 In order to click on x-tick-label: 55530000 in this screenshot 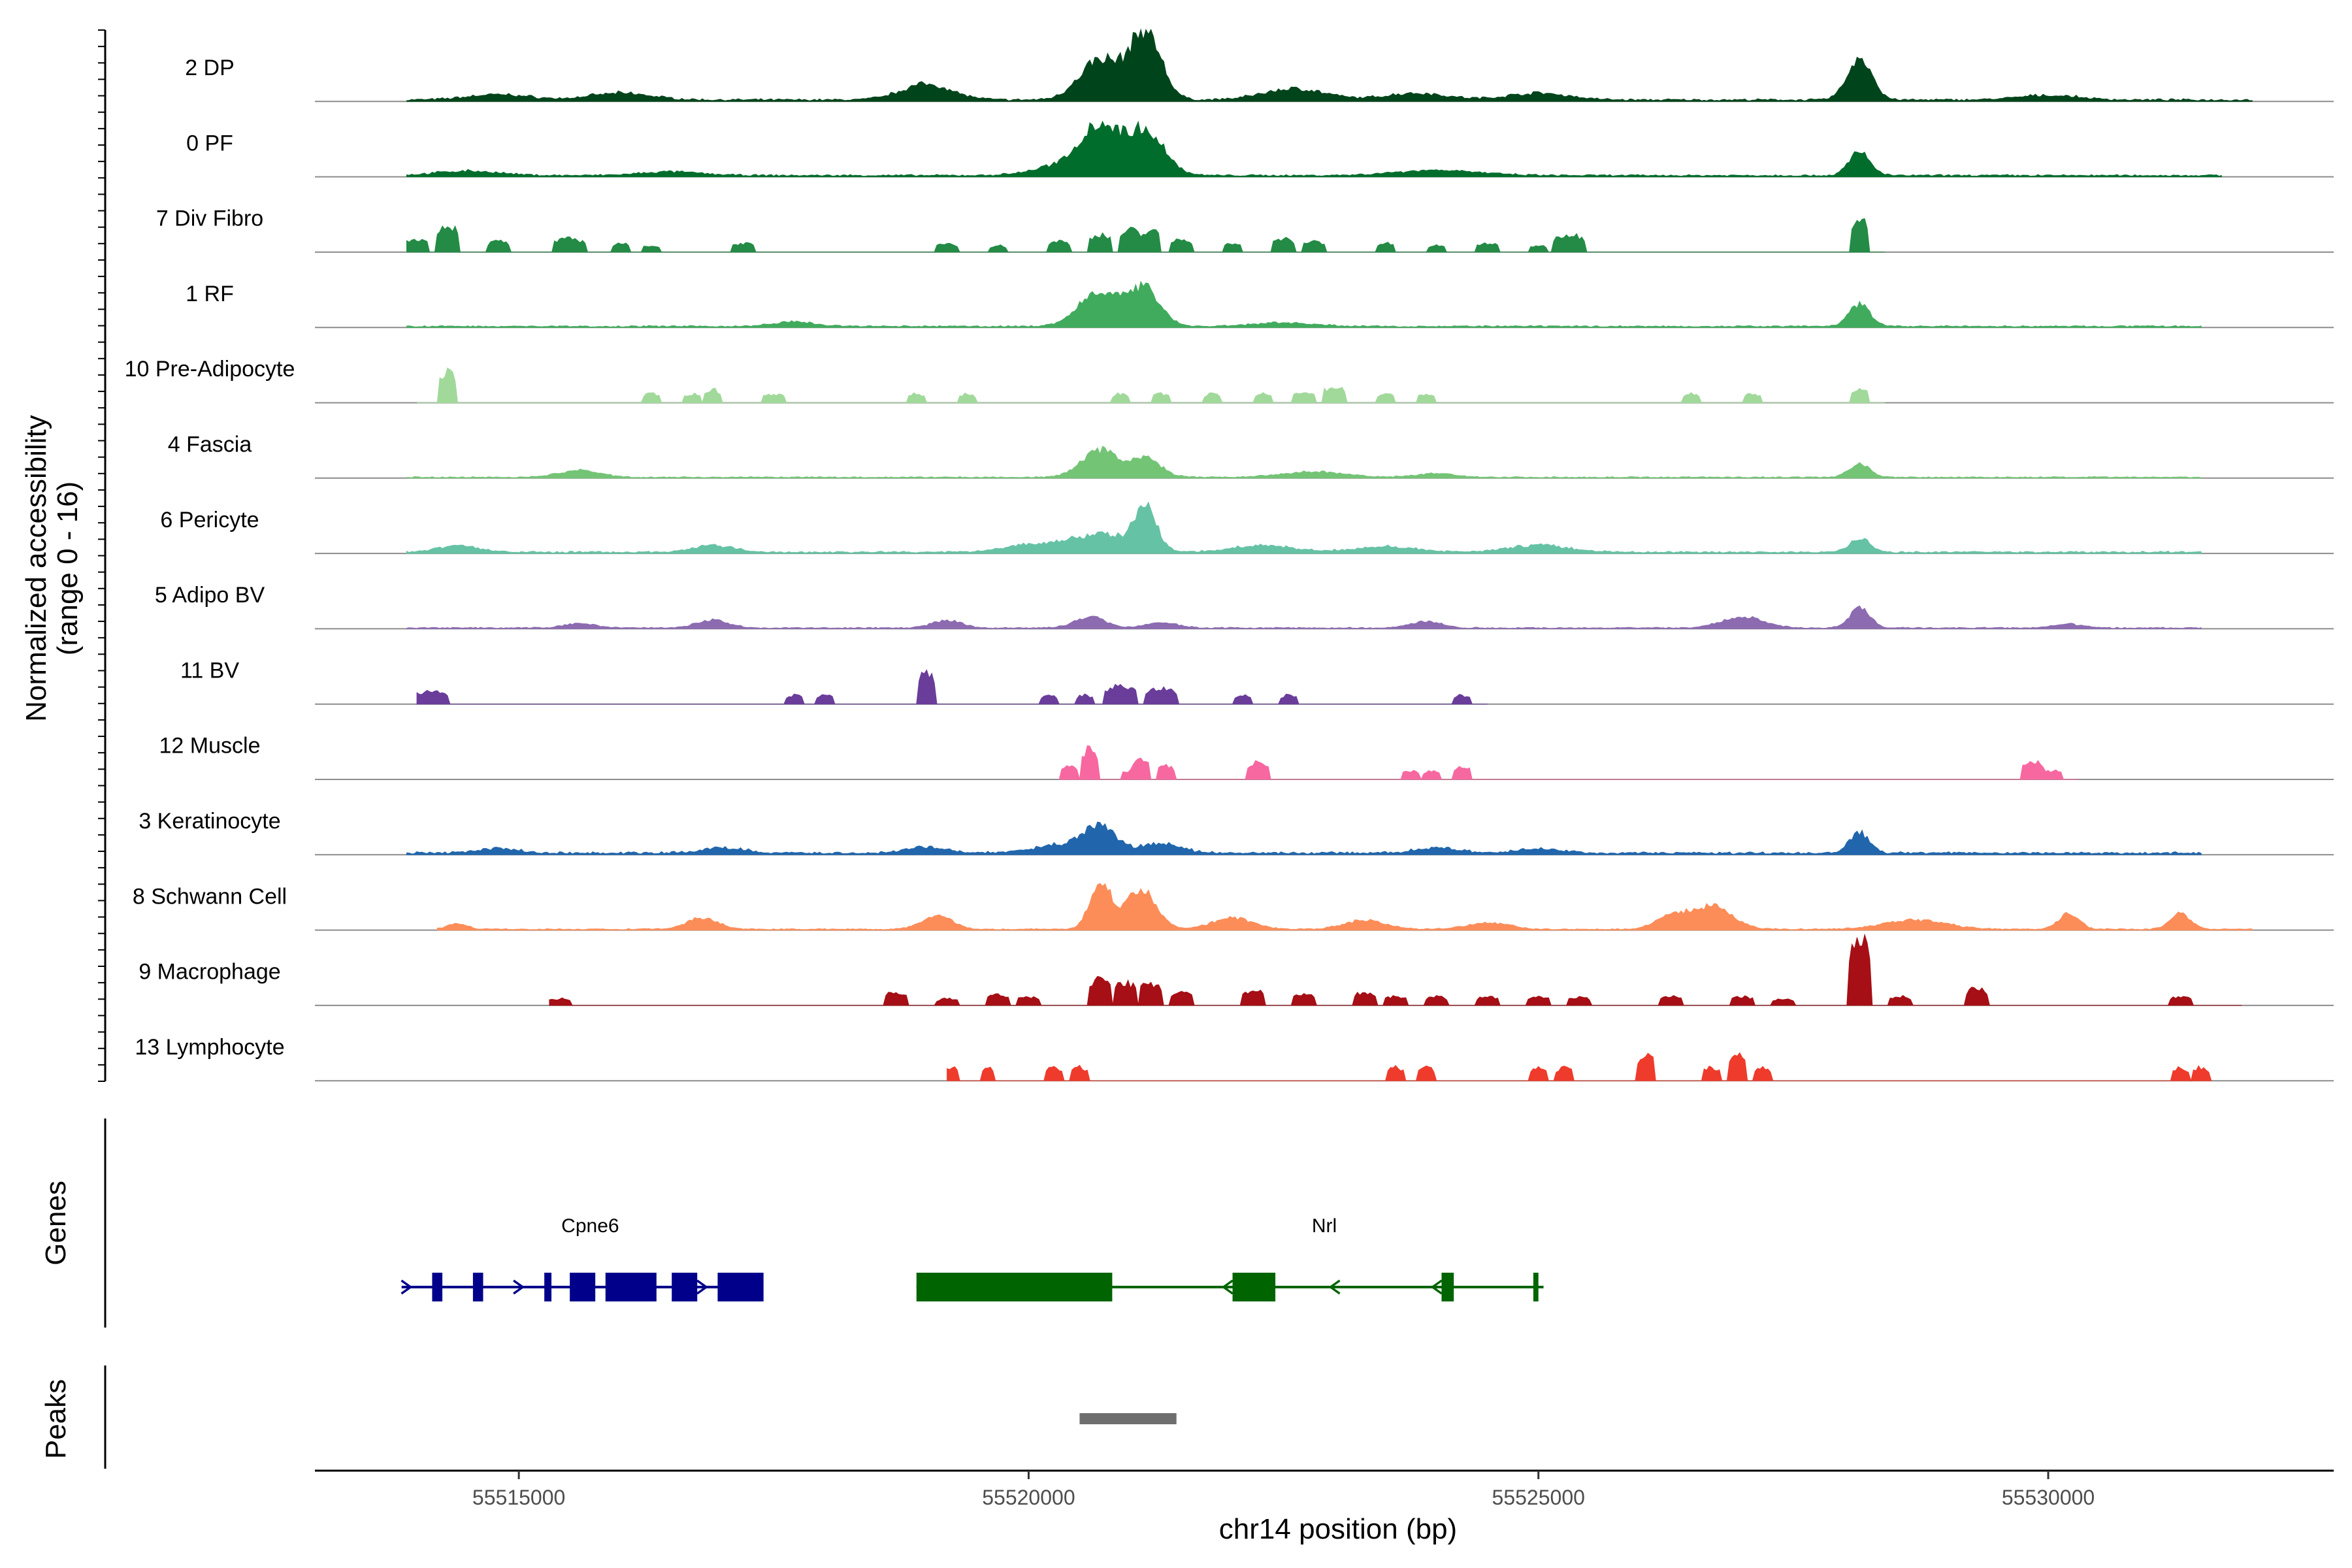, I will do `click(2048, 1497)`.